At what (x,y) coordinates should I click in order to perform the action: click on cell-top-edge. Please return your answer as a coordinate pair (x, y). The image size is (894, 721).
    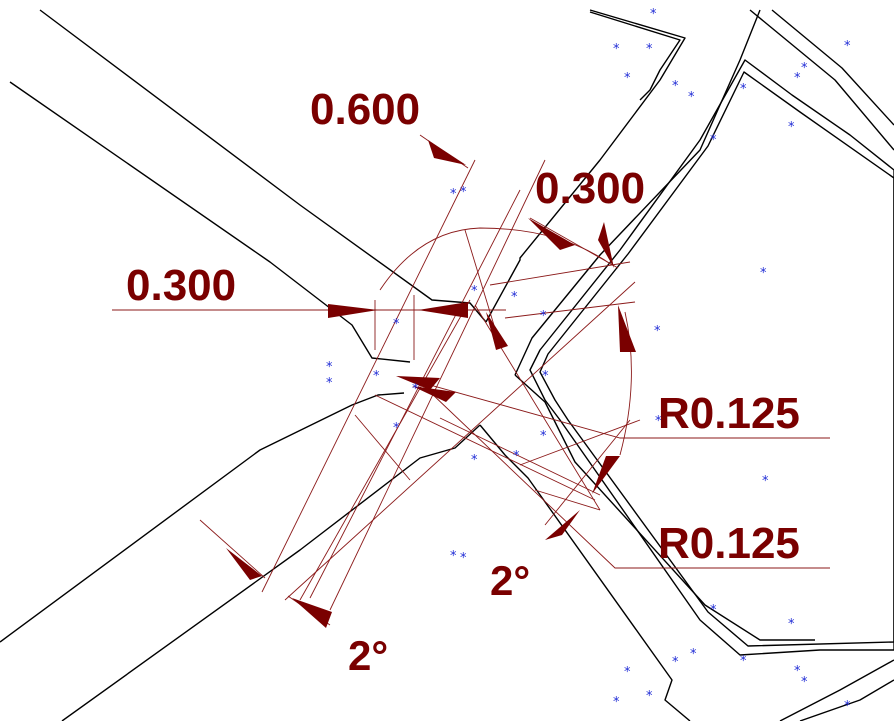
    Looking at the image, I should click on (635, 56).